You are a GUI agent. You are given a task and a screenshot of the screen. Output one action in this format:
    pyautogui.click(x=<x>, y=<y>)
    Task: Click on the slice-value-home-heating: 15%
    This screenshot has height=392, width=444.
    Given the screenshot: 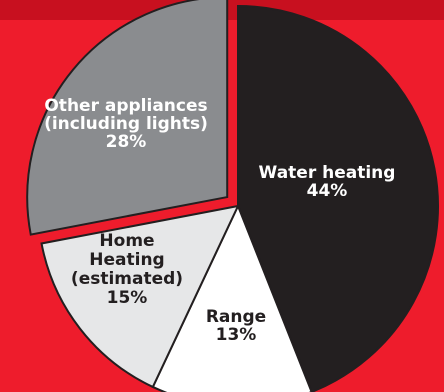 What is the action you would take?
    pyautogui.click(x=127, y=298)
    